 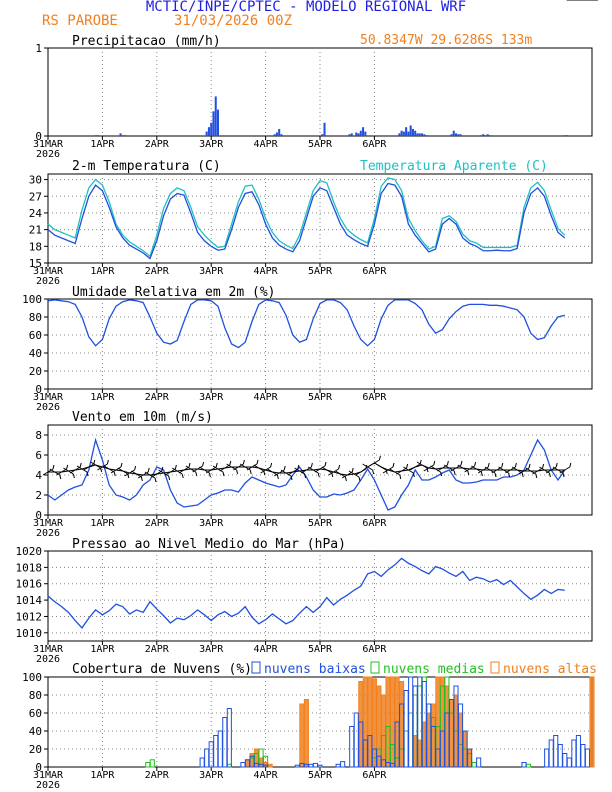 What do you see at coordinates (320, 775) in the screenshot?
I see `clouds-xtick-label: 5APR` at bounding box center [320, 775].